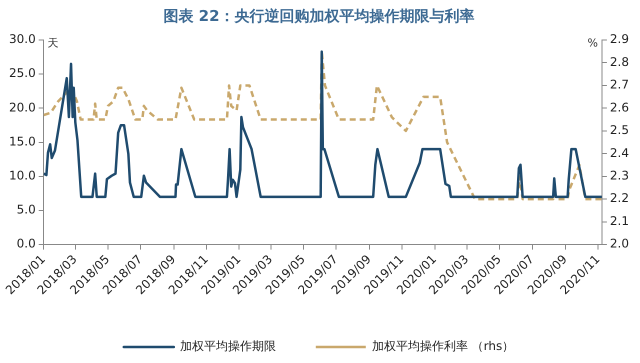 This screenshot has height=363, width=640. Describe the element at coordinates (26, 243) in the screenshot. I see `y-tick-label: 0.0` at that location.